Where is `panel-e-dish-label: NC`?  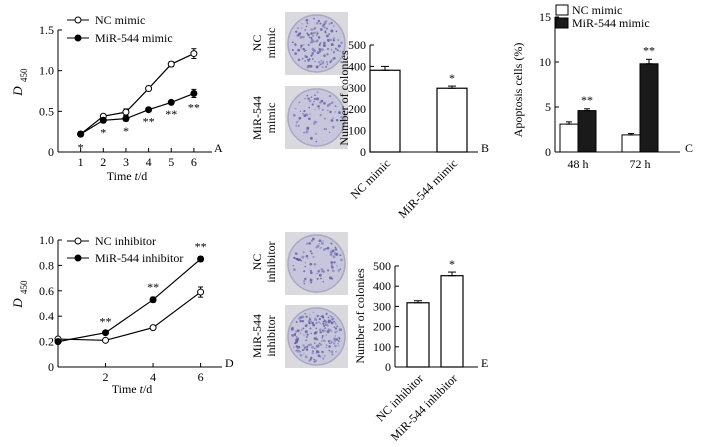
panel-e-dish-label: NC is located at coordinates (257, 262).